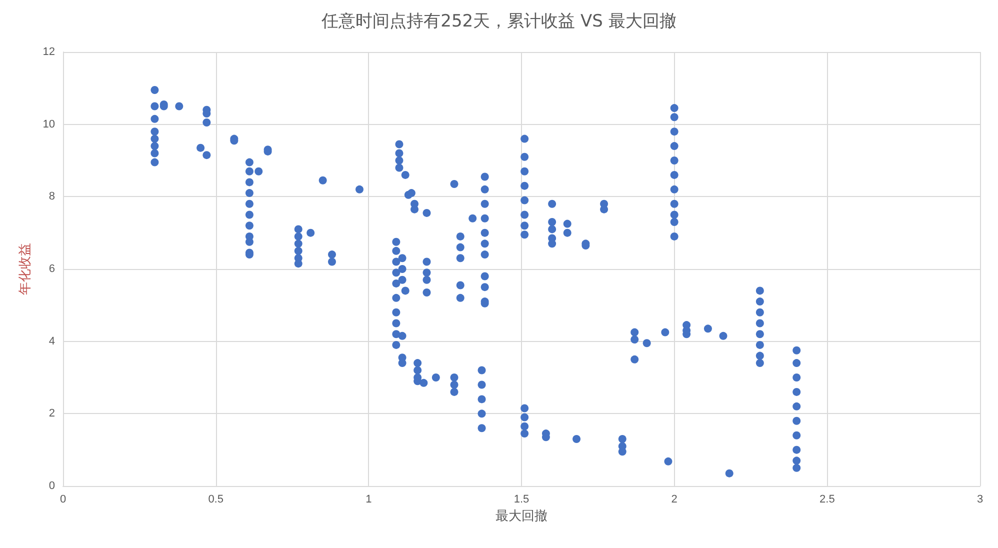  I want to click on y-tick-label: 12, so click(48, 52).